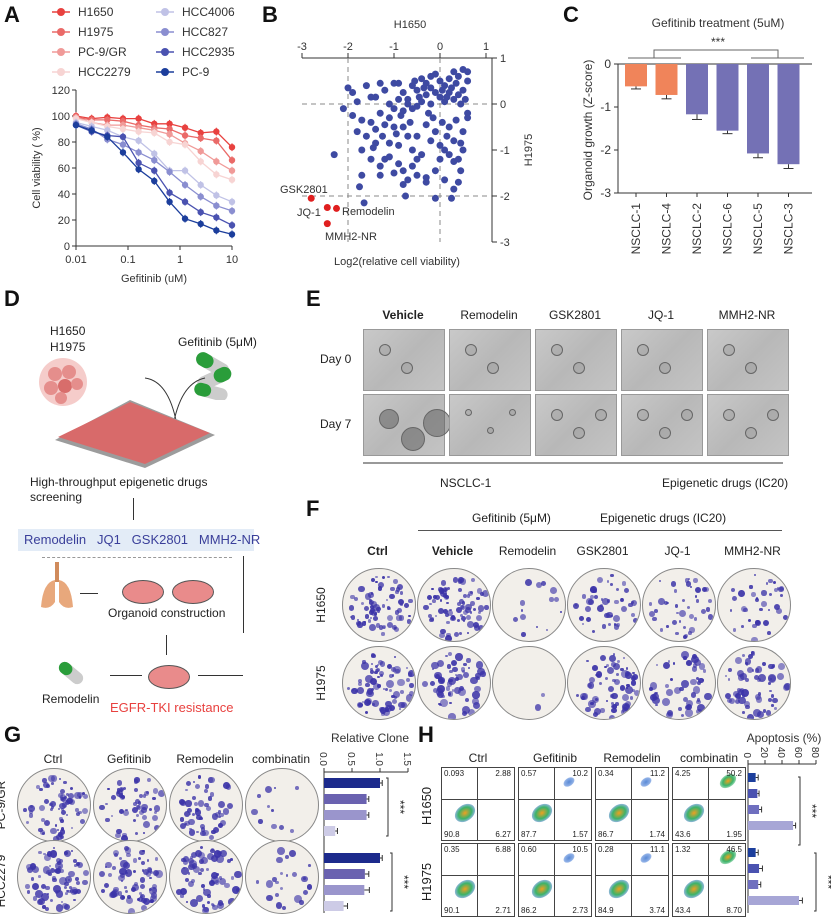 This screenshot has width=831, height=917. Describe the element at coordinates (71, 673) in the screenshot. I see `capsule-icon` at that location.